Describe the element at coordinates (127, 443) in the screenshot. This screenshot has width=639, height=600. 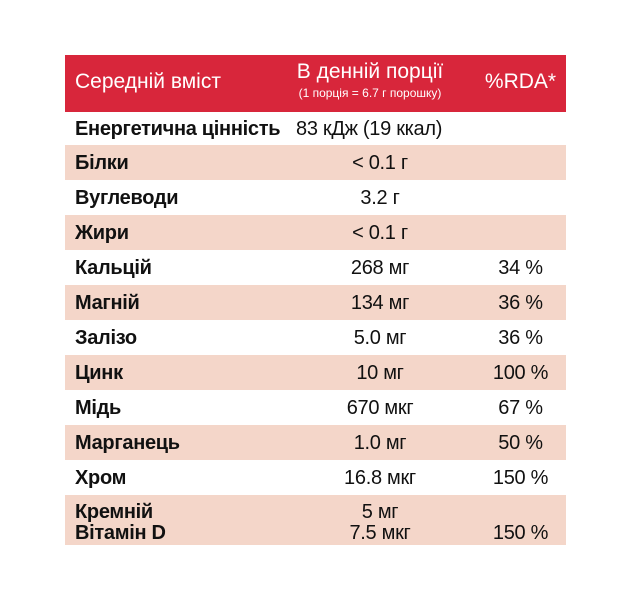
I see `nutrient-name: Марганець` at that location.